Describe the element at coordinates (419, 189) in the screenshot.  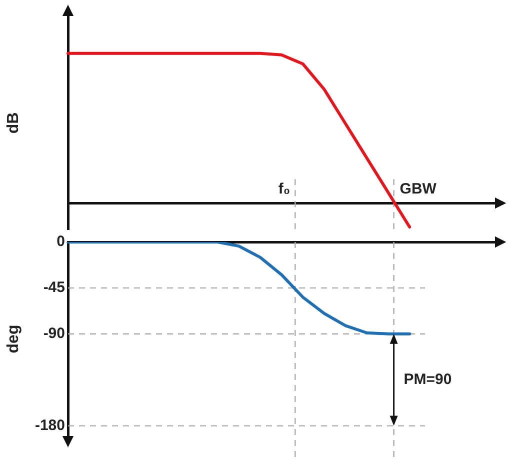
I see `annotation: GBW` at that location.